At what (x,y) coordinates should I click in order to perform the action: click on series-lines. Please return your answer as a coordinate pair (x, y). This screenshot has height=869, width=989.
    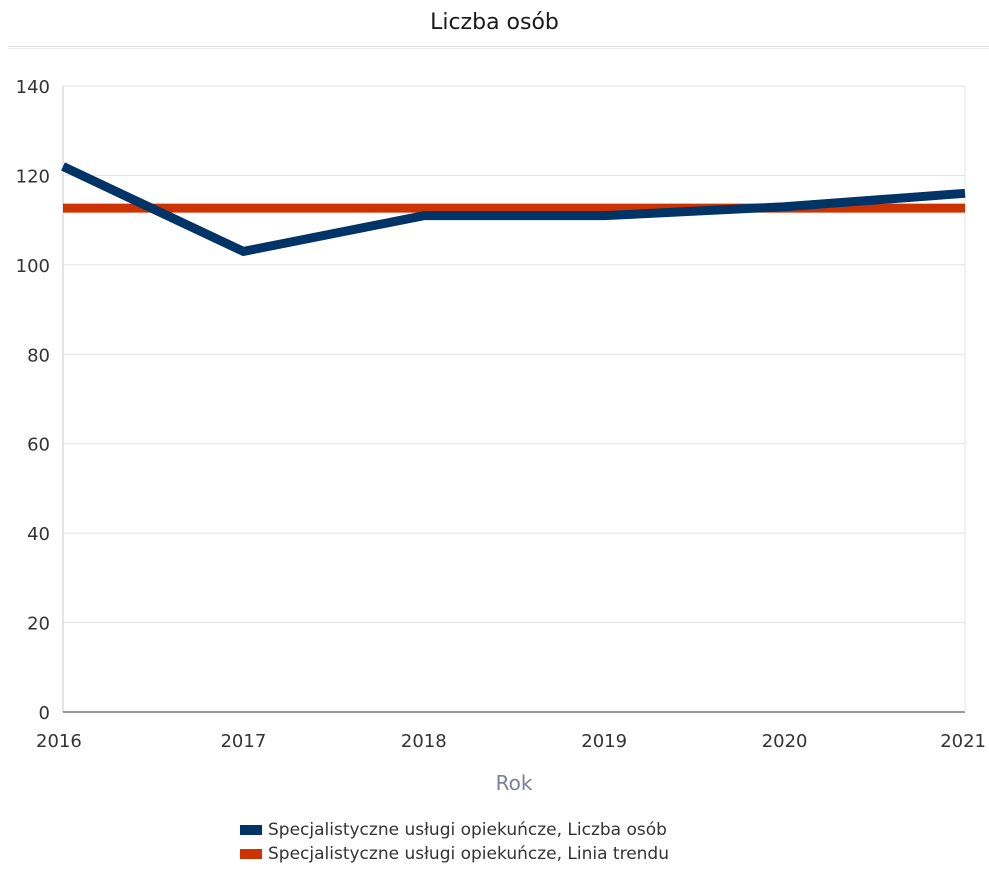
    Looking at the image, I should click on (513, 209).